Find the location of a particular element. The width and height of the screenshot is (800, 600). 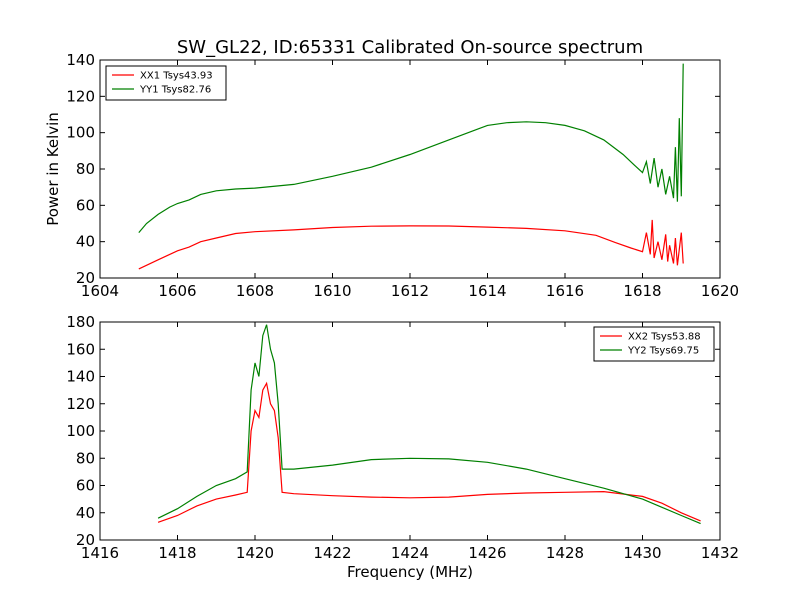

legend: XX2 Tsys53.88 YY2 Tsys69.75 is located at coordinates (654, 344).